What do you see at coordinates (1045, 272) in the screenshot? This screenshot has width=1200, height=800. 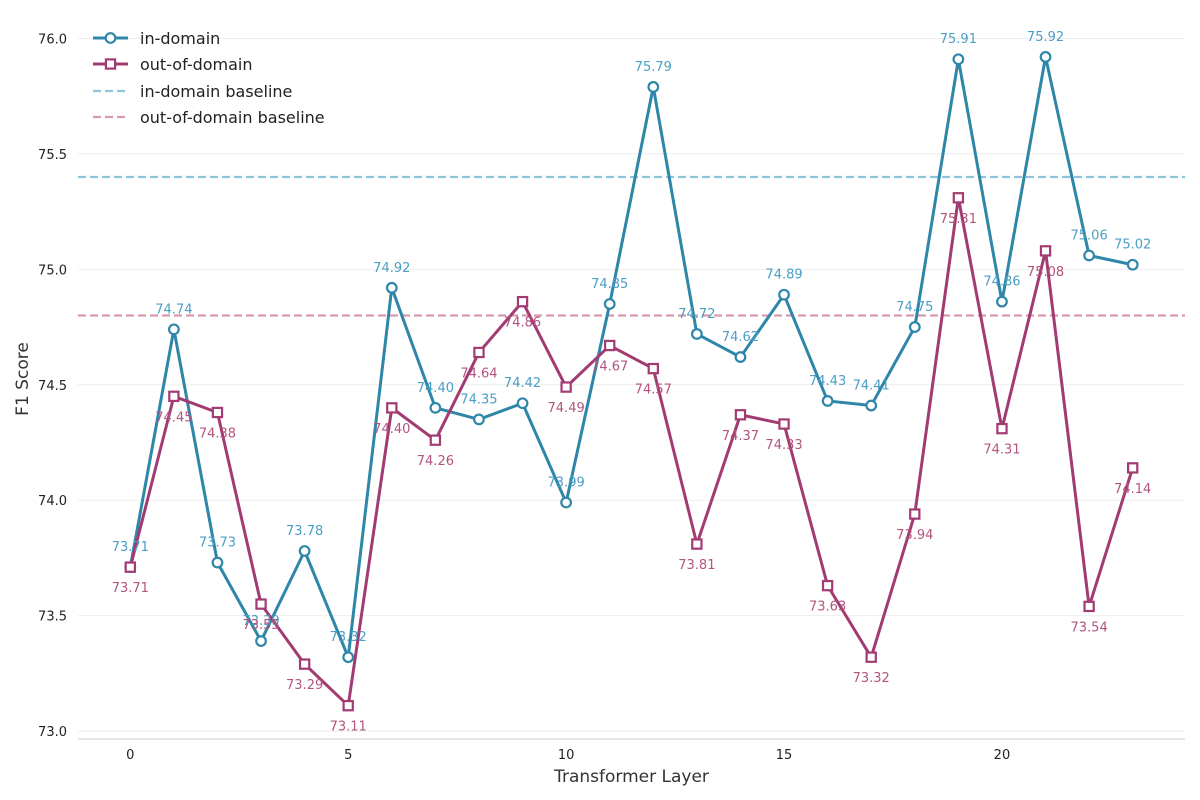 I see `out-of-domain-value-label: 75.08` at bounding box center [1045, 272].